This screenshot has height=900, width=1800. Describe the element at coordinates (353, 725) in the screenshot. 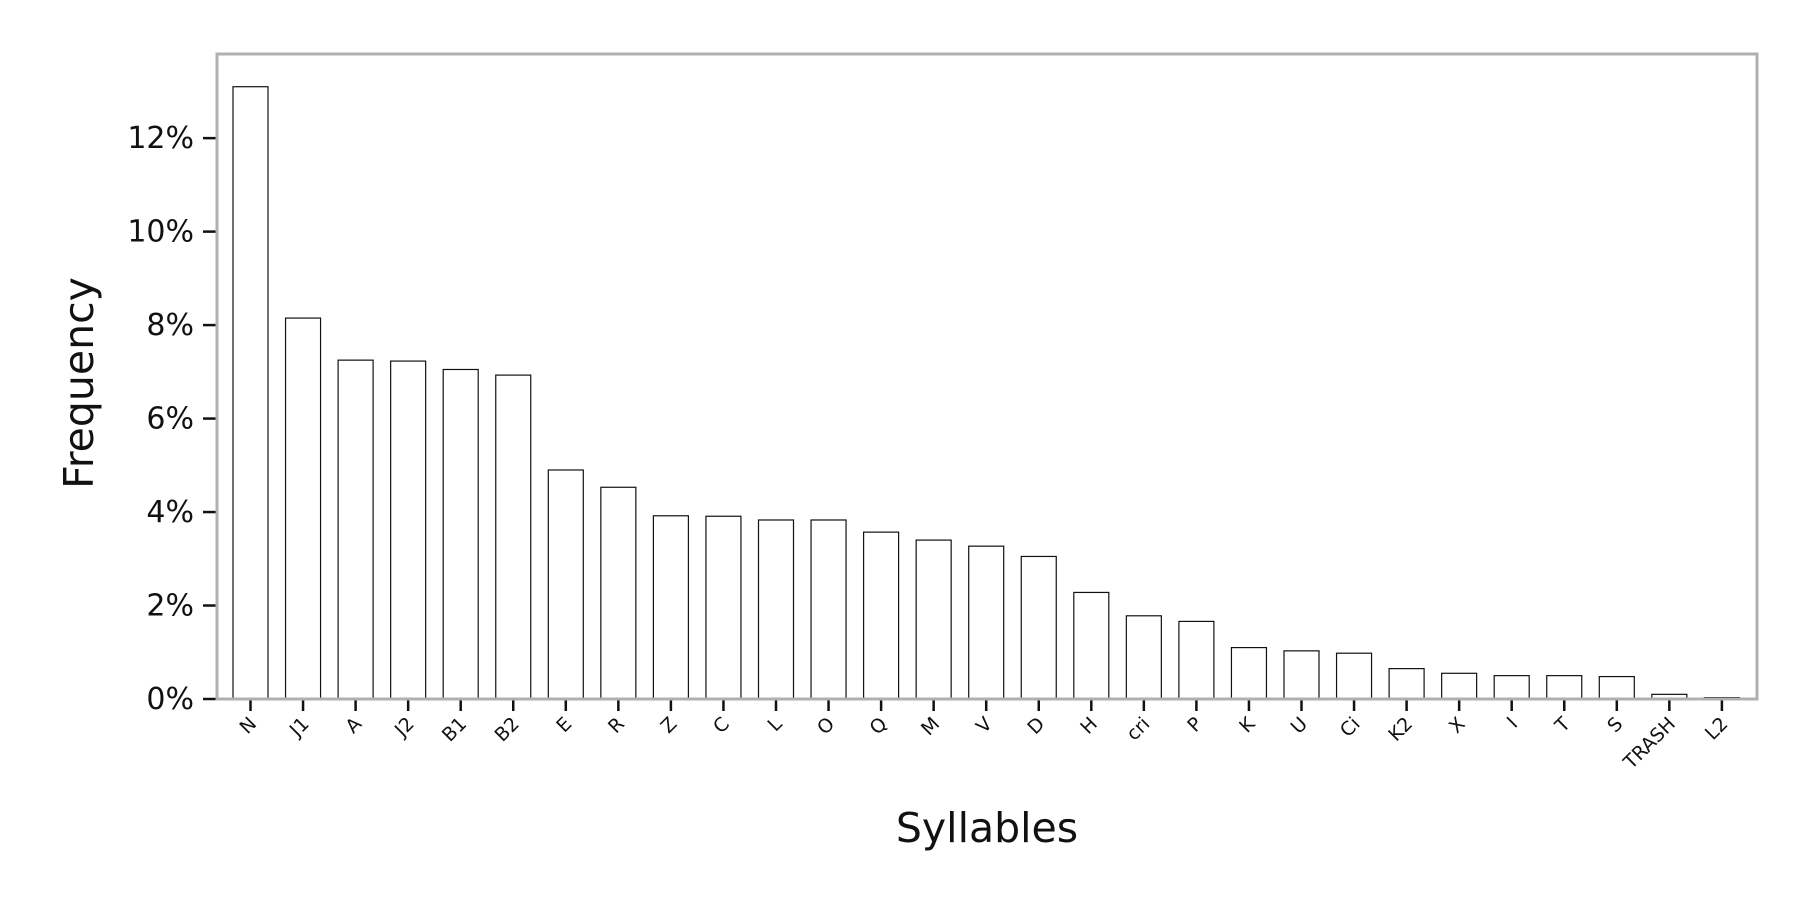

I see `x-tick-label: A` at that location.